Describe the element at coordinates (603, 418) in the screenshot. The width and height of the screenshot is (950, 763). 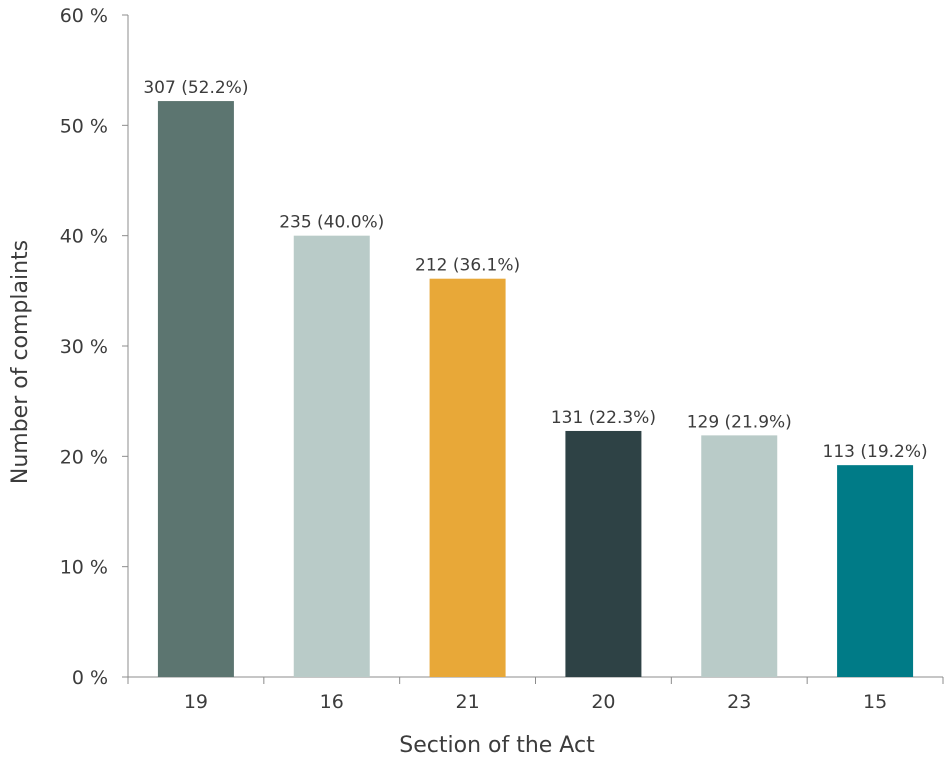
I see `bar-data-label: 131 (22.3%)` at that location.